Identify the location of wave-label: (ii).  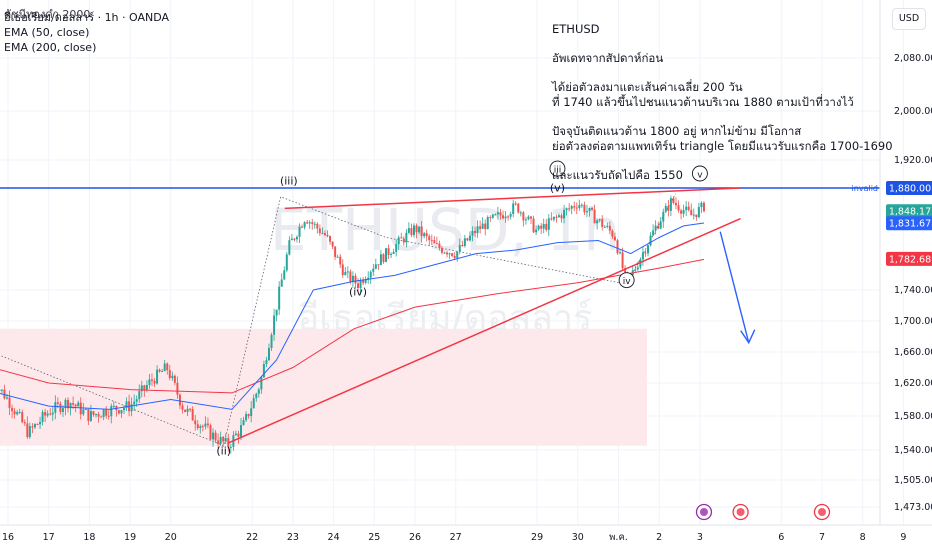
(223, 450).